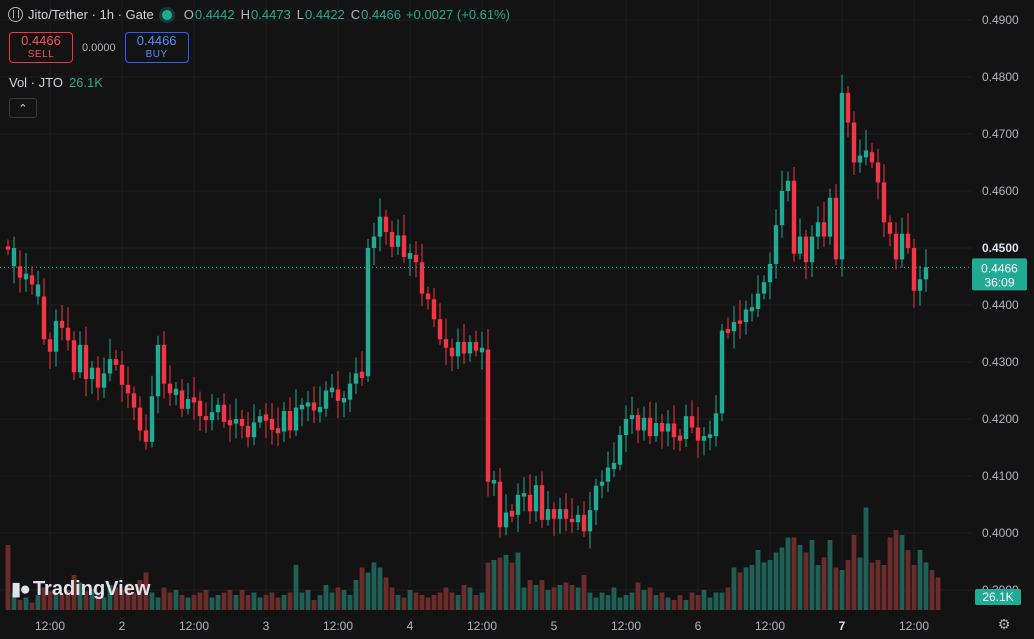  Describe the element at coordinates (23, 108) in the screenshot. I see `chevron-up-icon: ⌃` at that location.